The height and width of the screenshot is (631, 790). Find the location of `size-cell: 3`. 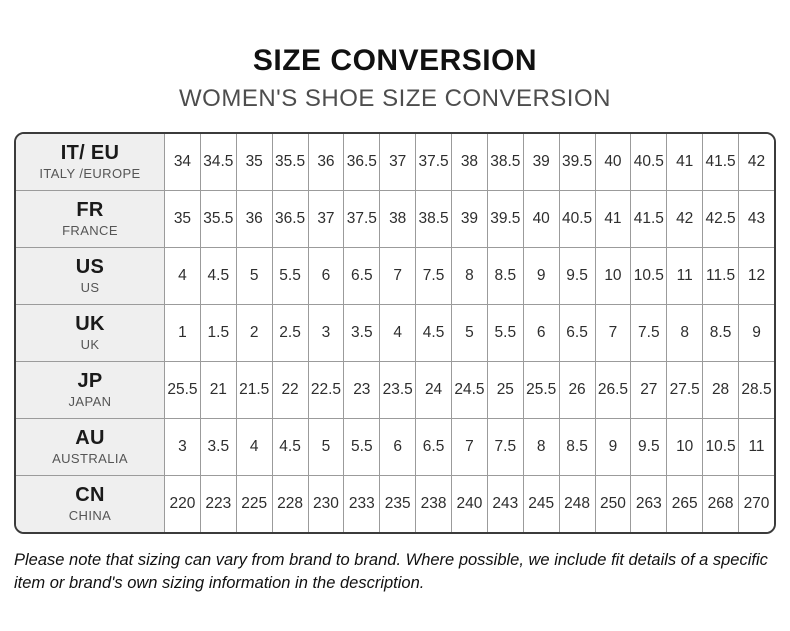

size-cell: 3 is located at coordinates (326, 333).